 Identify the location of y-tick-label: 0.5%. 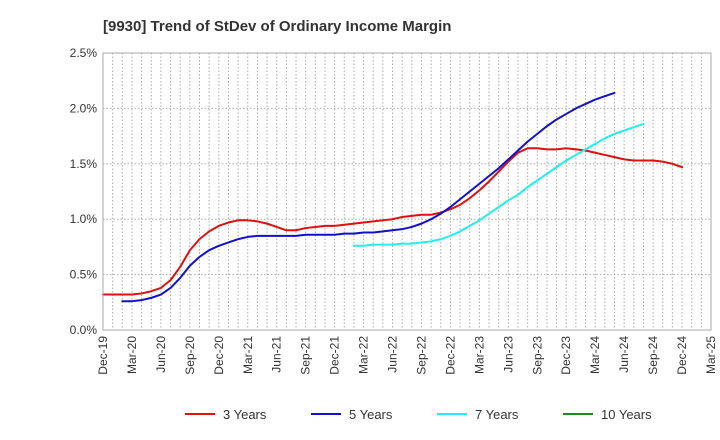
(84, 275).